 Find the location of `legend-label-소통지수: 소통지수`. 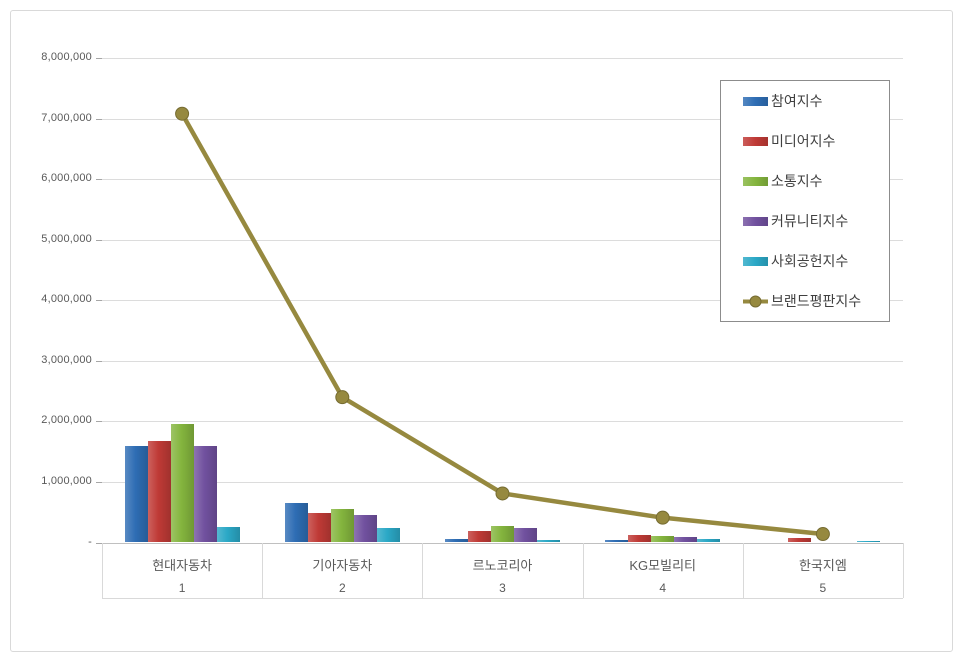

legend-label-소통지수: 소통지수 is located at coordinates (797, 181).